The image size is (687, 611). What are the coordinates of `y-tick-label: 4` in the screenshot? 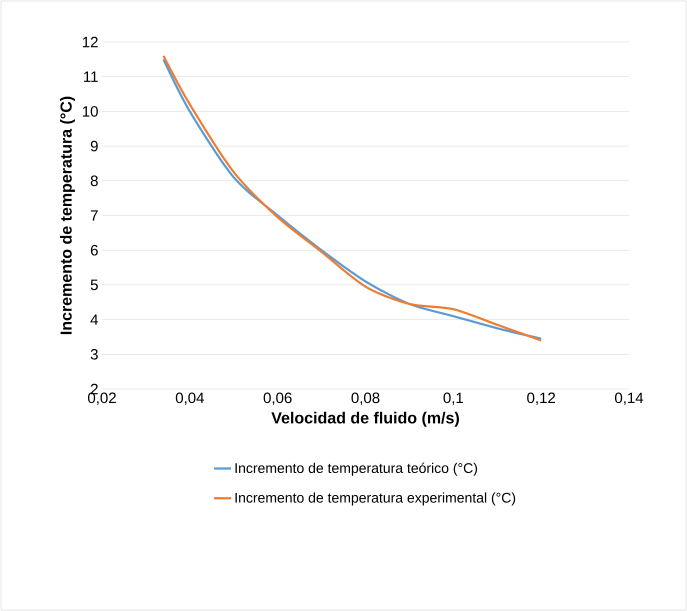 It's located at (94, 319).